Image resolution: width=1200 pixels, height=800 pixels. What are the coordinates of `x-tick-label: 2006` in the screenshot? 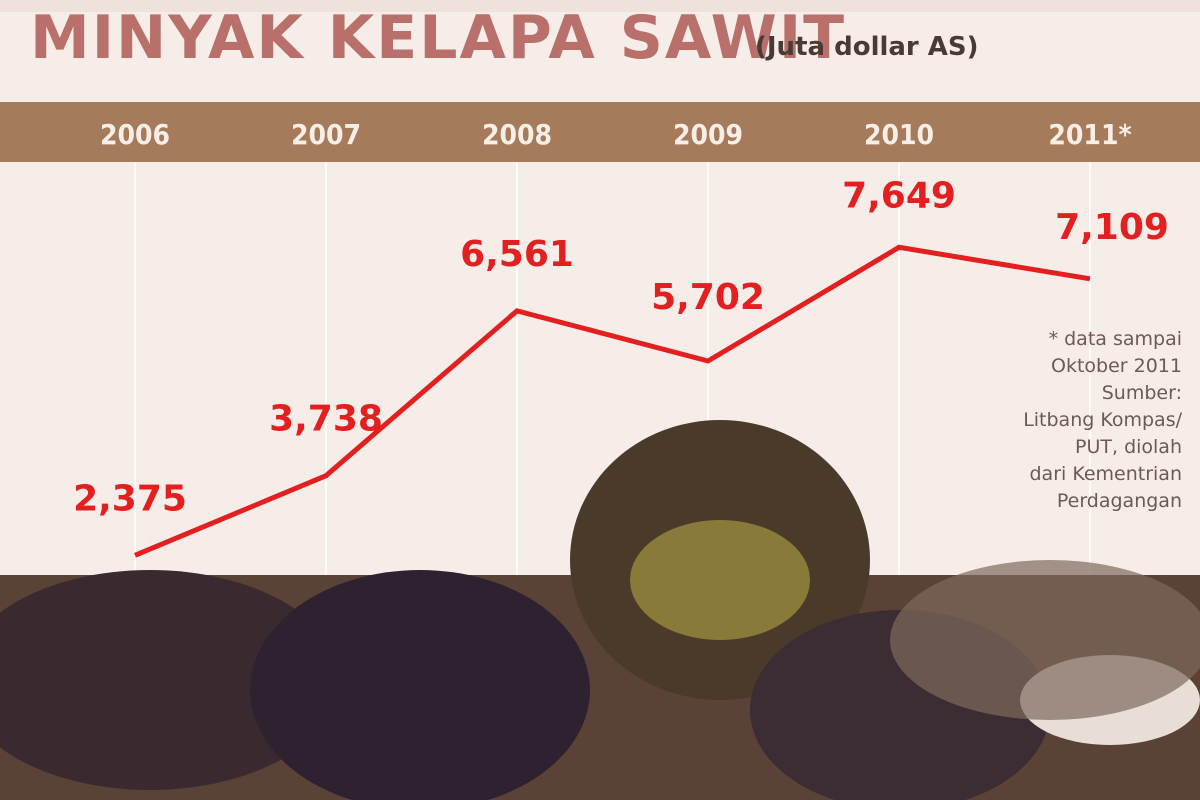 It's located at (135, 134).